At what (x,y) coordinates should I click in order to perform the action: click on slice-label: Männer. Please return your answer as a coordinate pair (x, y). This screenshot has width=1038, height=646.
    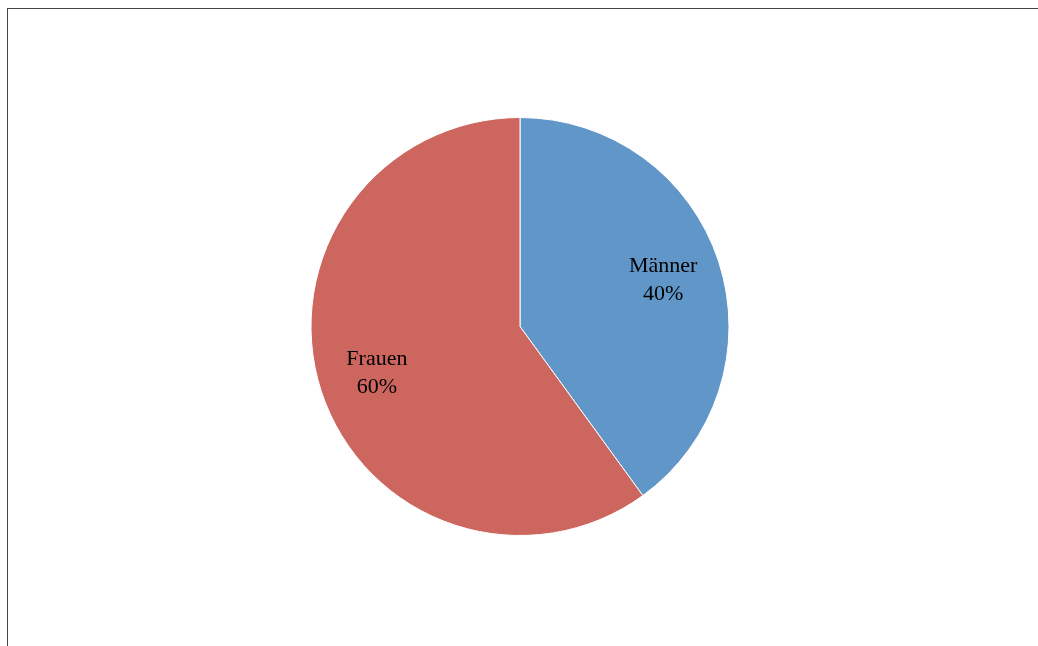
    Looking at the image, I should click on (663, 264).